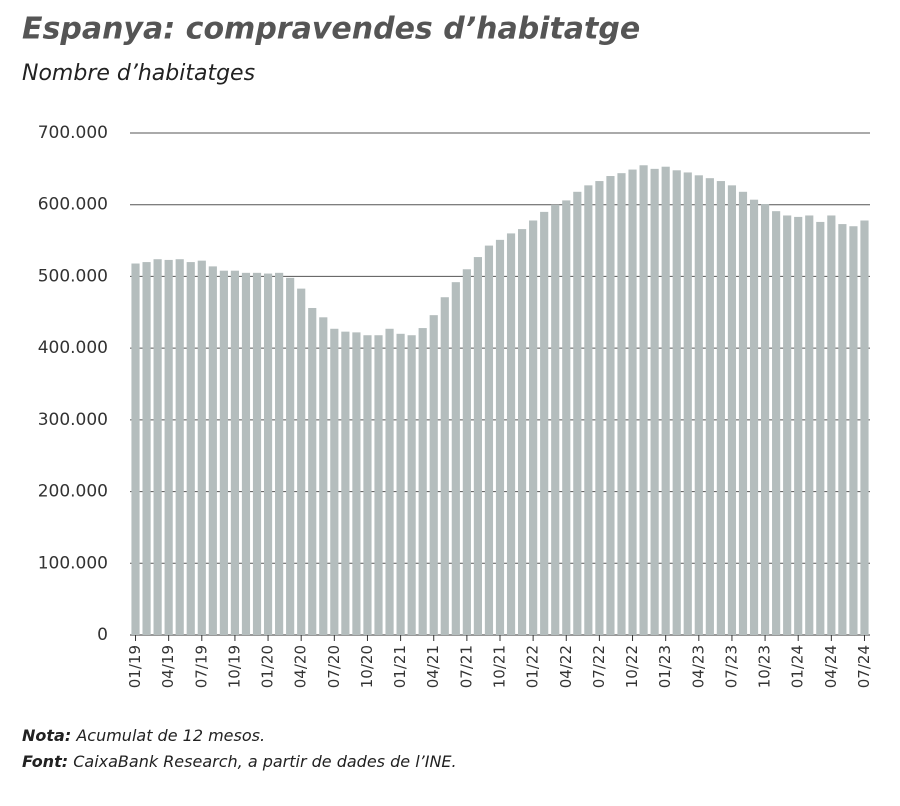  What do you see at coordinates (234, 666) in the screenshot?
I see `x-tick-label: 10/19` at bounding box center [234, 666].